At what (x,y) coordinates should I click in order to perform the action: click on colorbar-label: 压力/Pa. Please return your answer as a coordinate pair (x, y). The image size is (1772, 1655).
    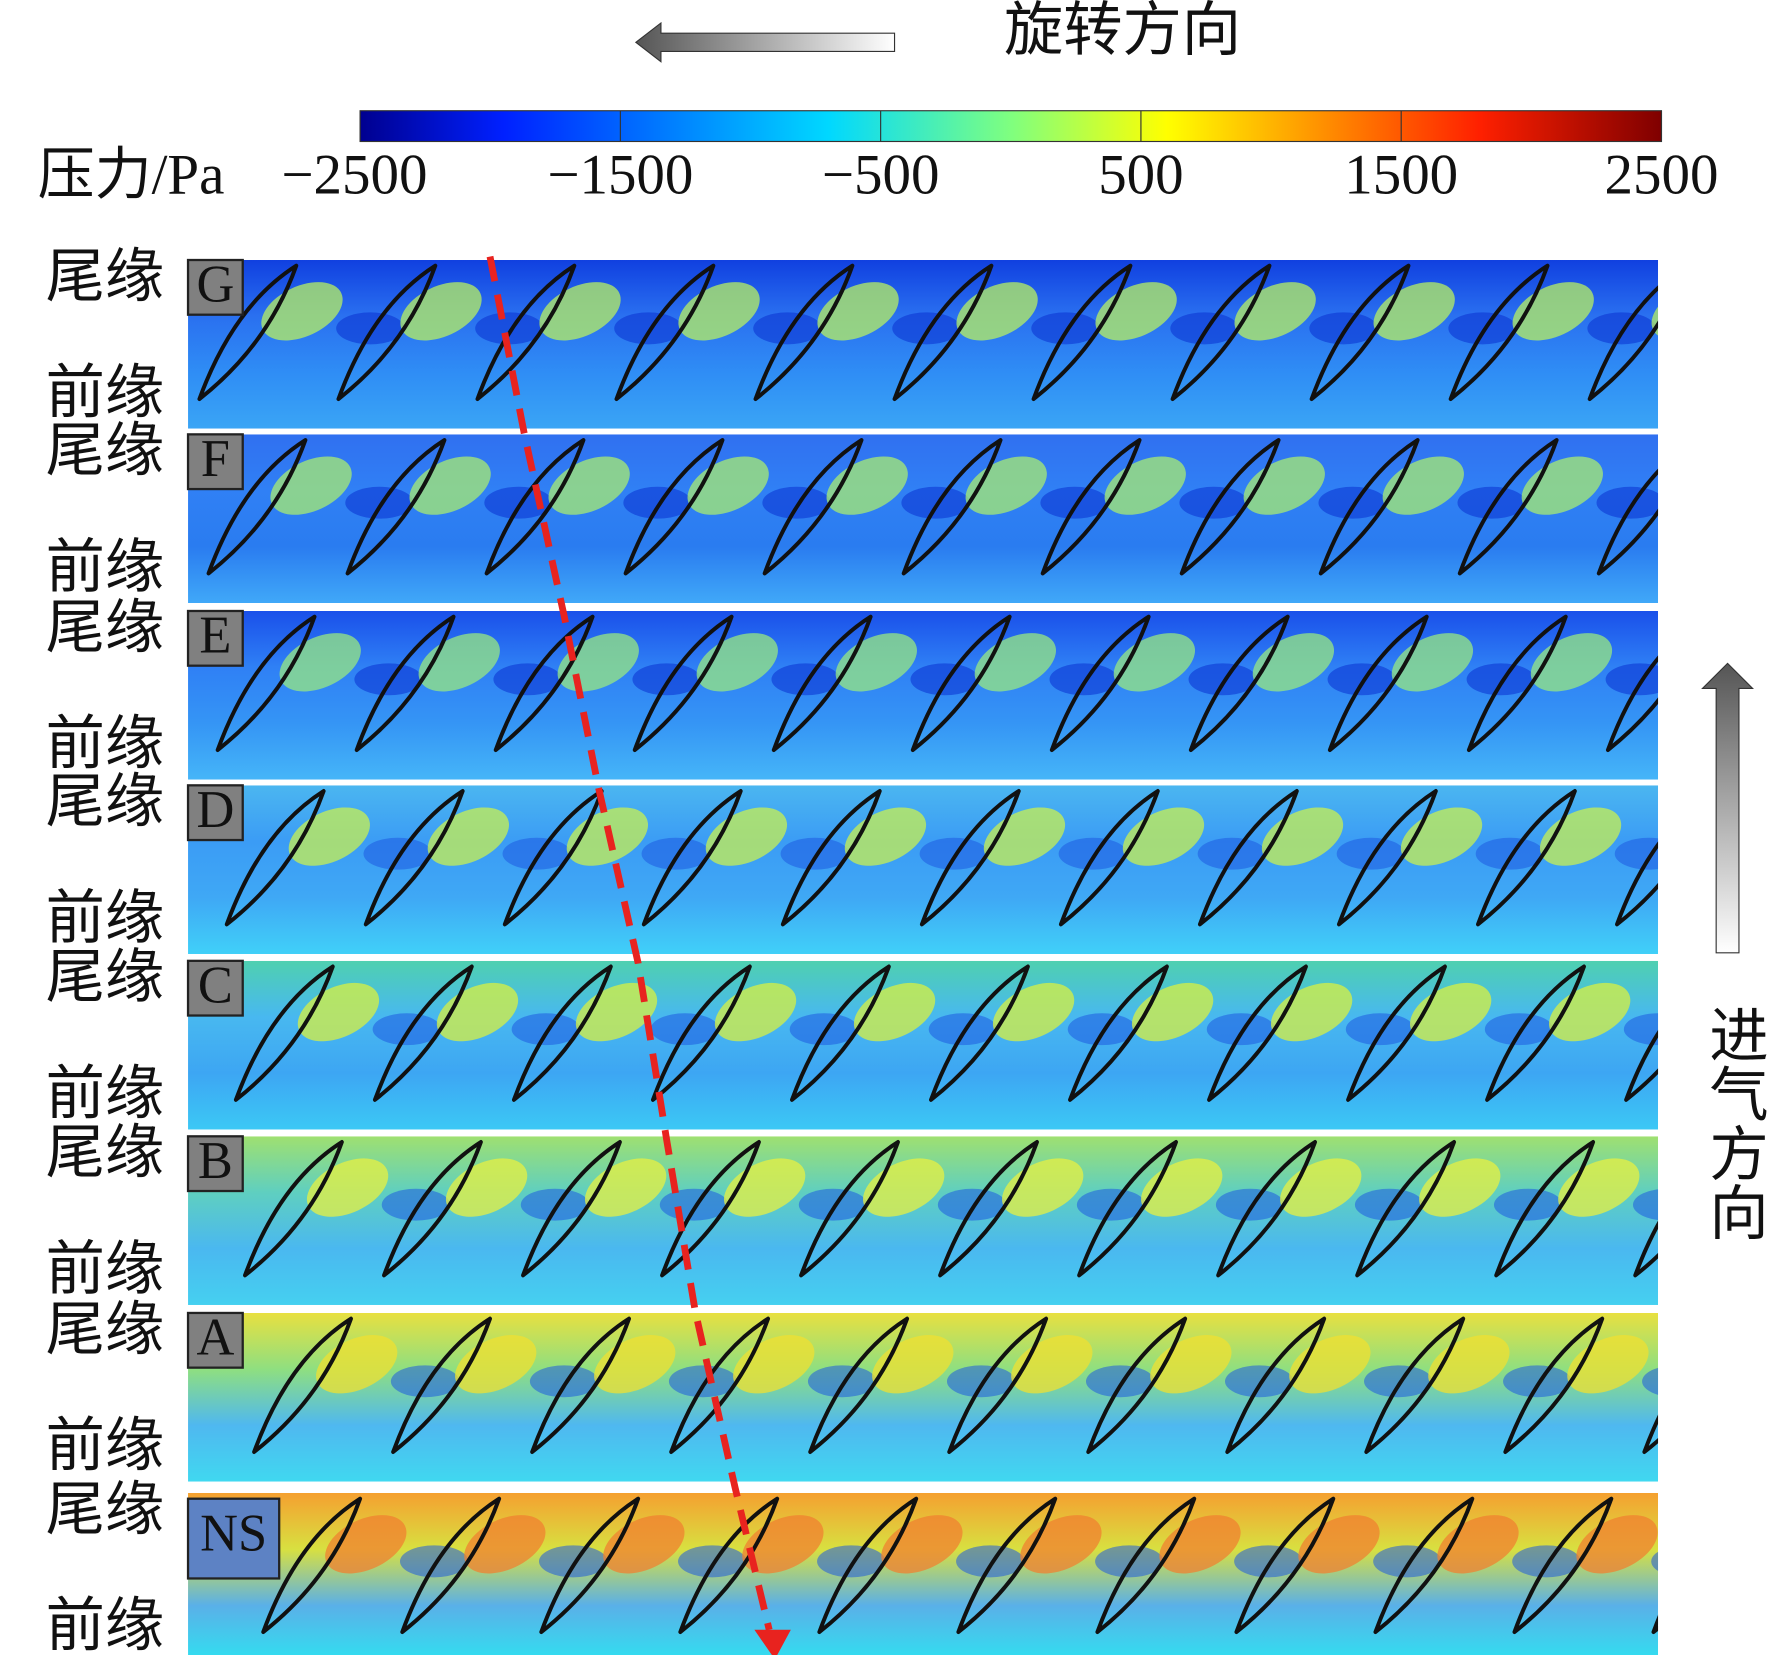
    Looking at the image, I should click on (131, 174).